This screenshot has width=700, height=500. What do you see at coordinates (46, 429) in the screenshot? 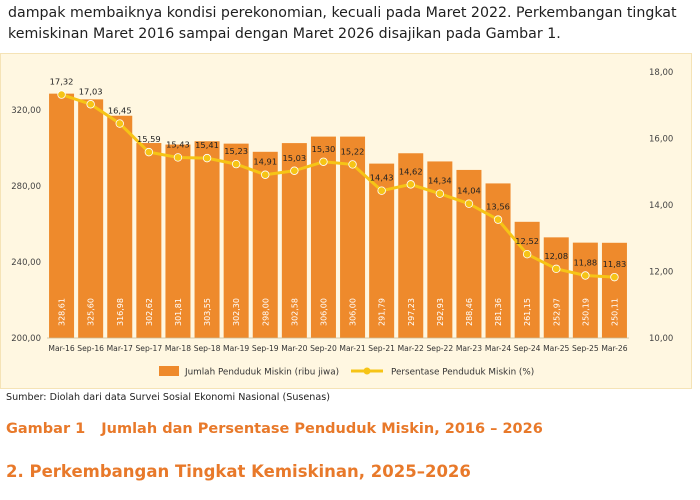
I see `figure-number: Gambar 1` at bounding box center [46, 429].